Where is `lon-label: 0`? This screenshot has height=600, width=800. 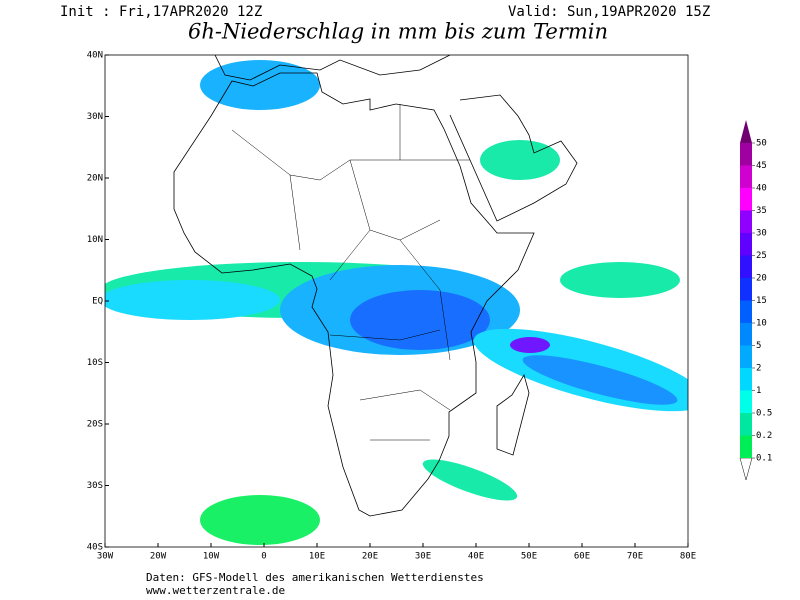
lon-label: 0 is located at coordinates (263, 557).